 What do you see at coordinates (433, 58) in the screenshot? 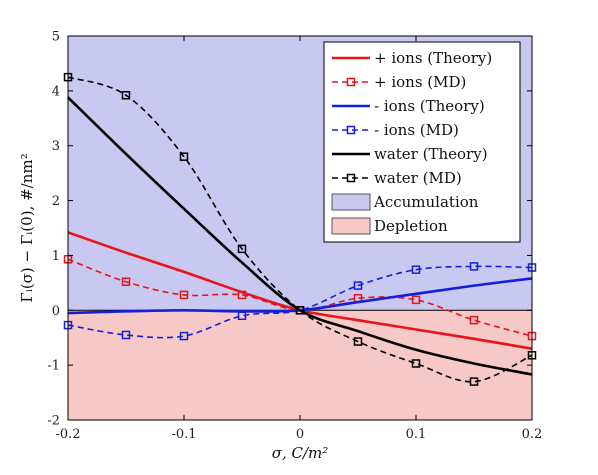
I see `legend-label: + ions (Theory)` at bounding box center [433, 58].